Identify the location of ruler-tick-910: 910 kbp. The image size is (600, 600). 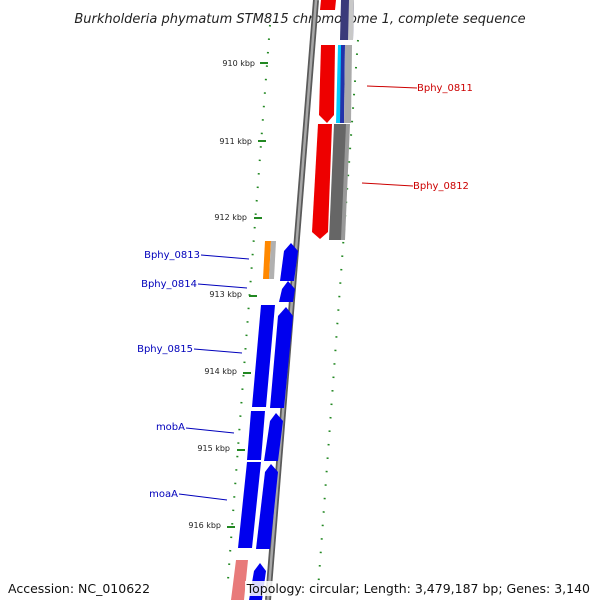
(245, 63).